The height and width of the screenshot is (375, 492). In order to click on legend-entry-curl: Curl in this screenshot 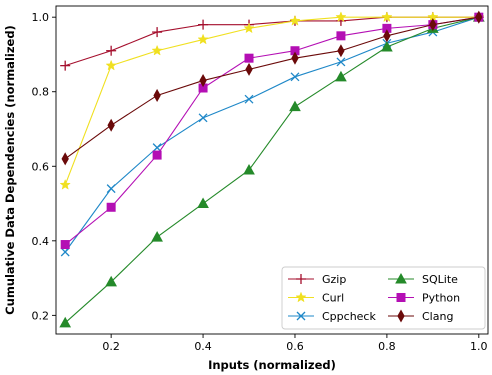, I will do `click(316, 298)`.